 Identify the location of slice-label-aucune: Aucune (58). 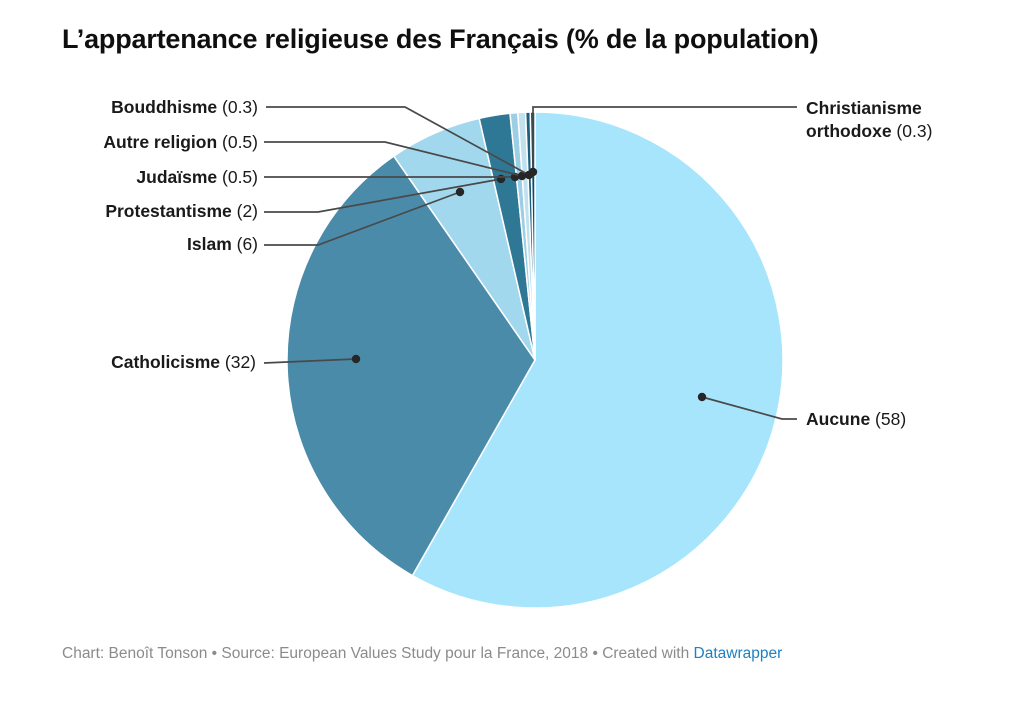
(856, 419).